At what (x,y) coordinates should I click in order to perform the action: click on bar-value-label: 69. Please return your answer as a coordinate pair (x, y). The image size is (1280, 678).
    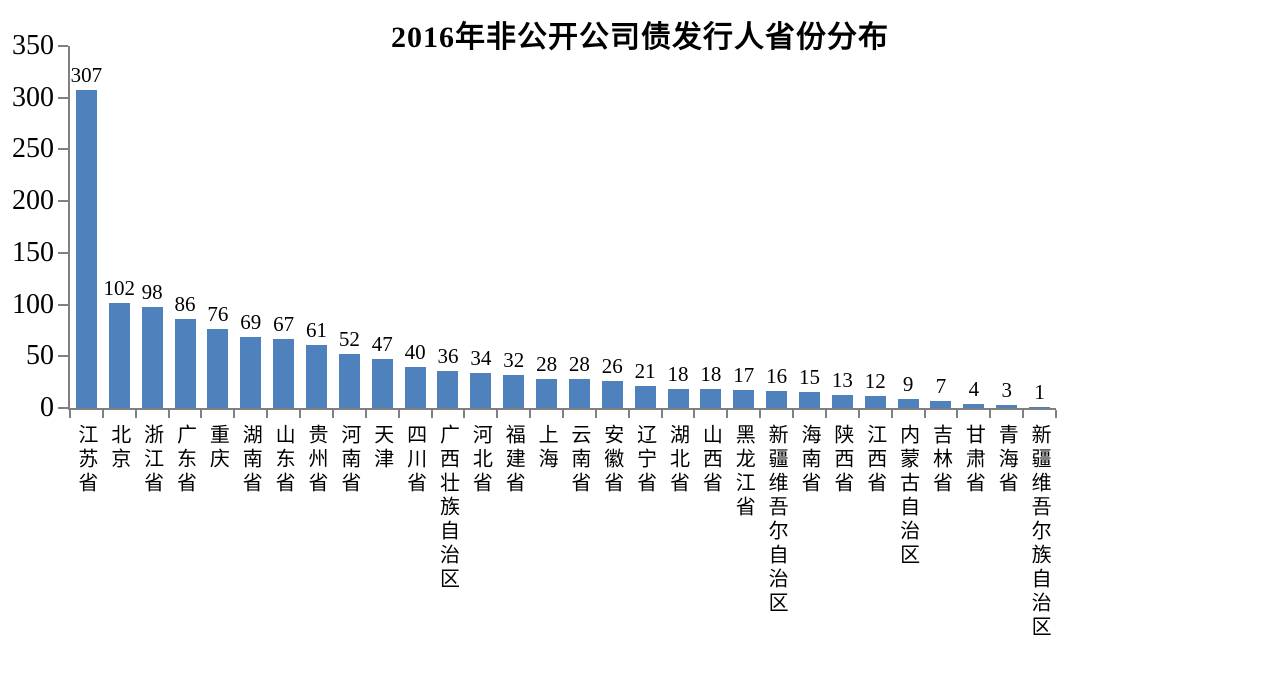
    Looking at the image, I should click on (251, 322).